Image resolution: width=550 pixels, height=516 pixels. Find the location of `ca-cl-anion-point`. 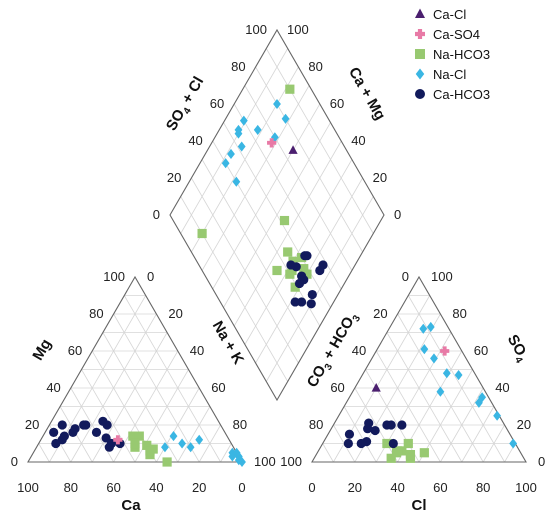

ca-cl-anion-point is located at coordinates (376, 387).